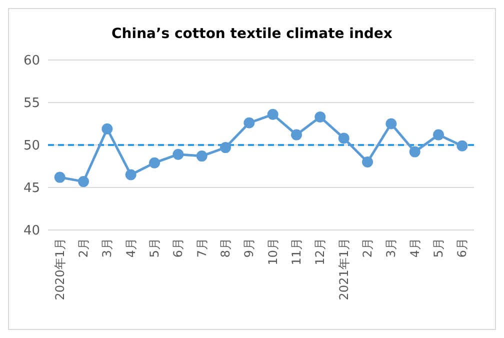 The width and height of the screenshot is (504, 338). I want to click on y-tick-label: 40, so click(31, 231).